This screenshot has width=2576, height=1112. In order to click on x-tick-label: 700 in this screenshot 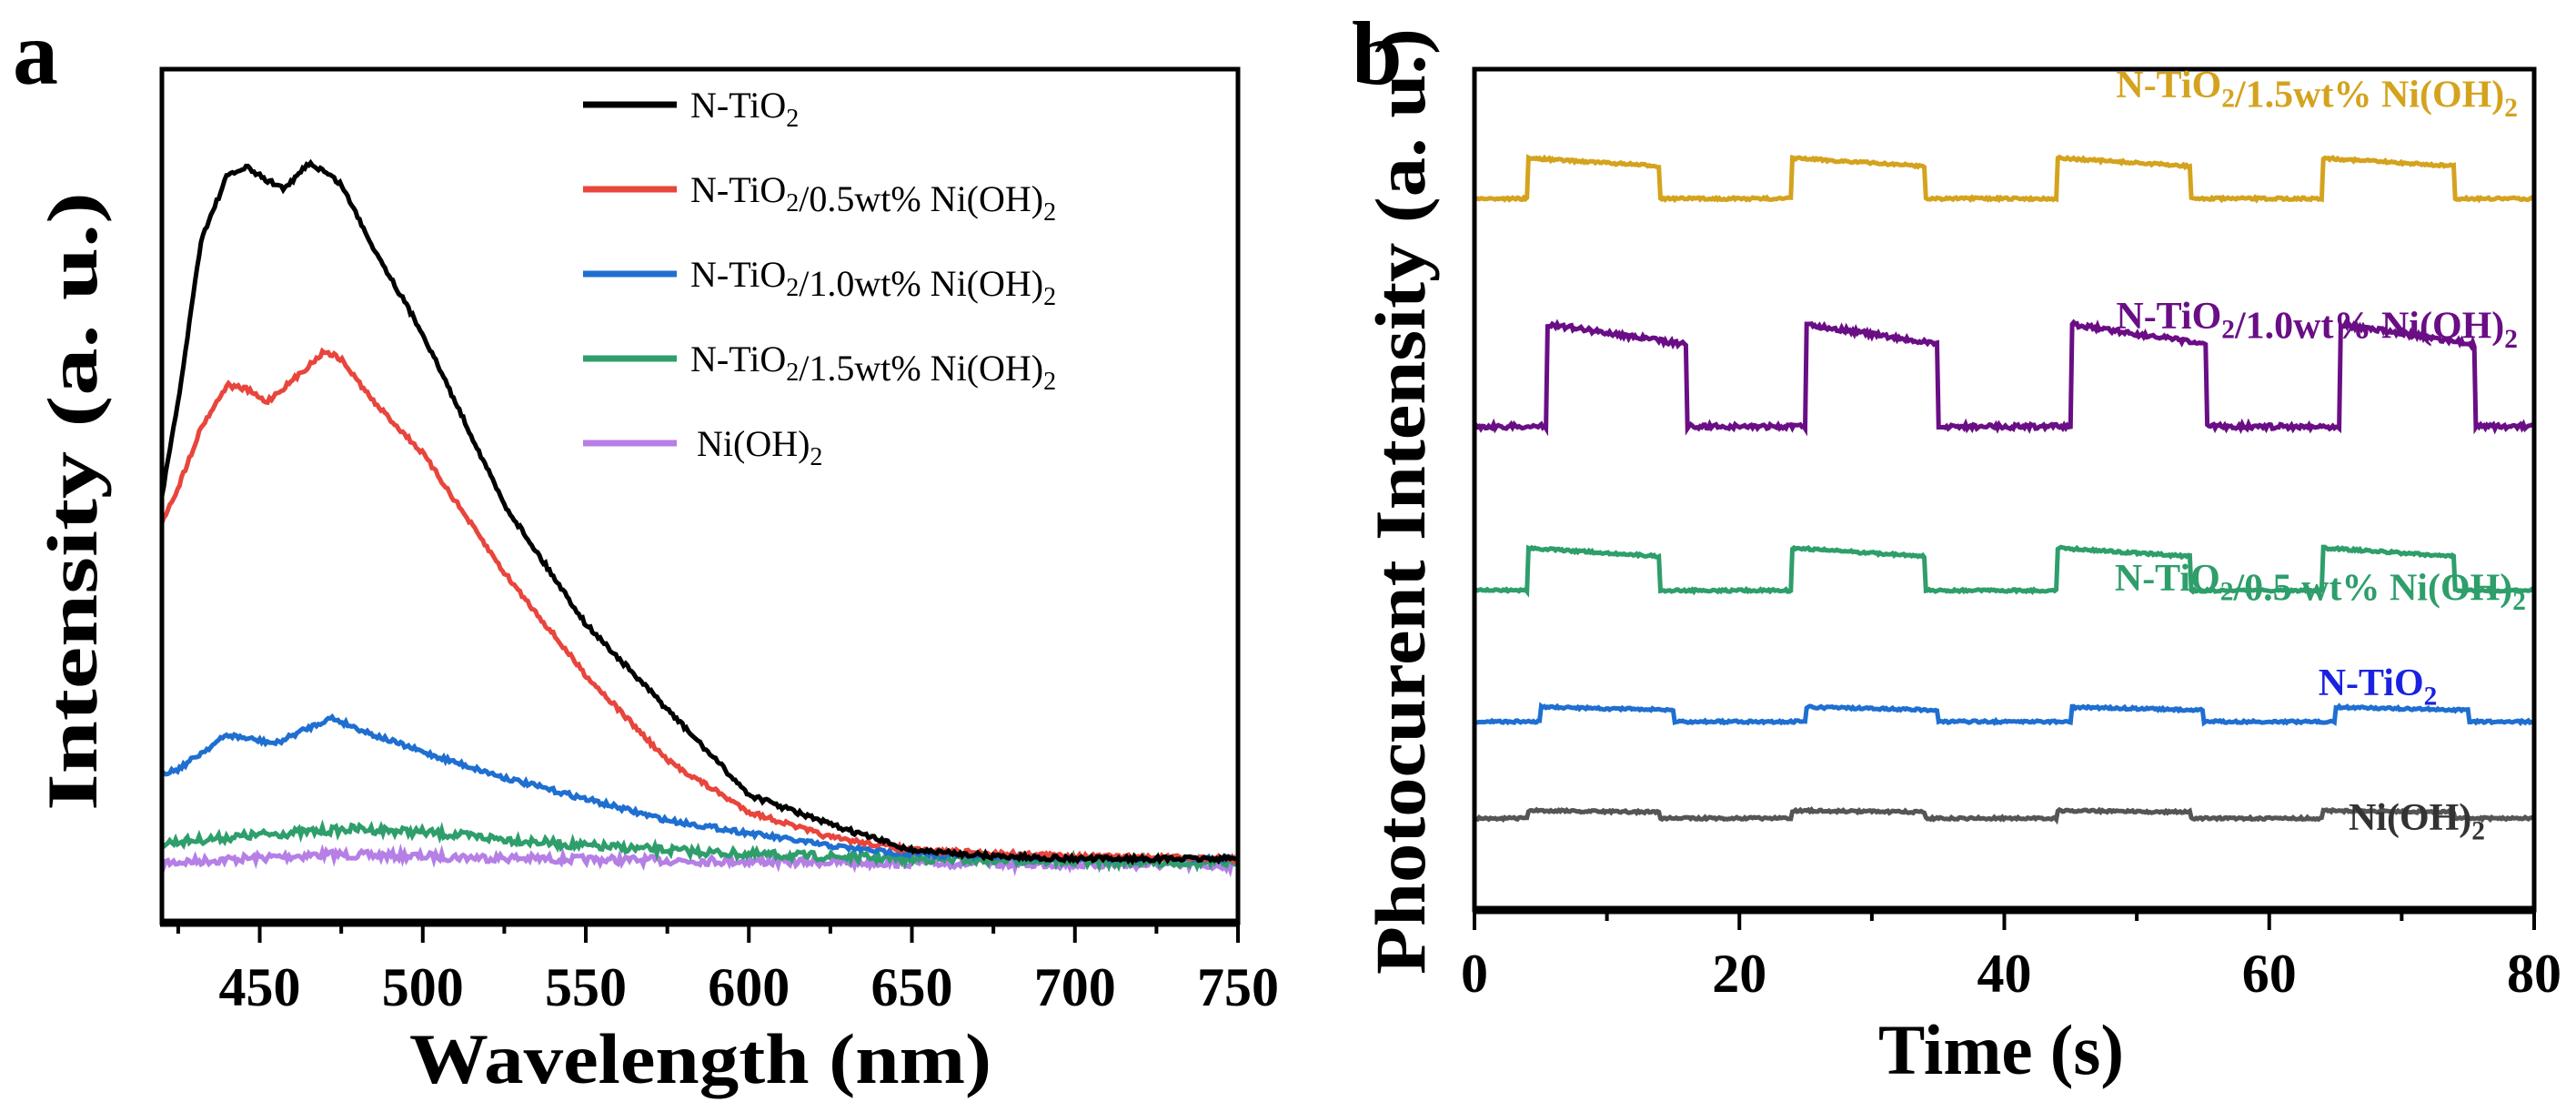, I will do `click(1075, 987)`.